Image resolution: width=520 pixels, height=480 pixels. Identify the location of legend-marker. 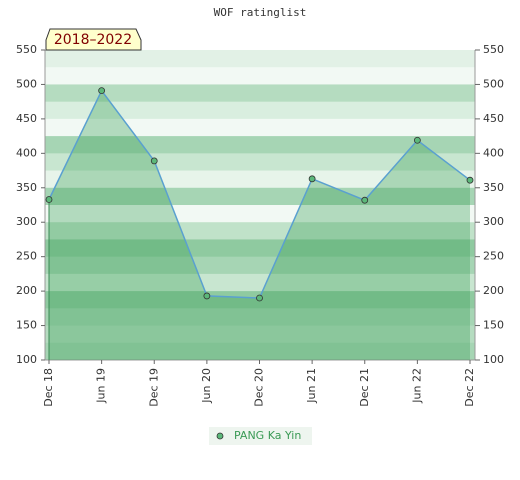
(220, 436).